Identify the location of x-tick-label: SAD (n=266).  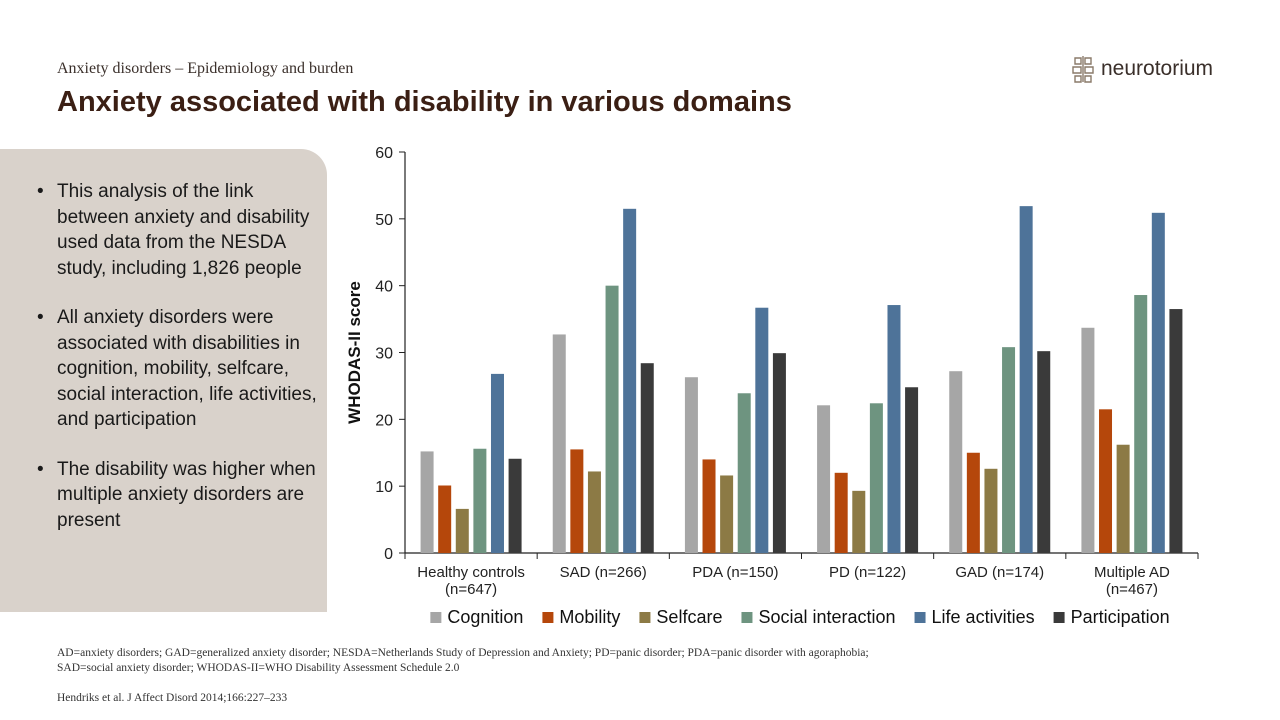
(603, 572).